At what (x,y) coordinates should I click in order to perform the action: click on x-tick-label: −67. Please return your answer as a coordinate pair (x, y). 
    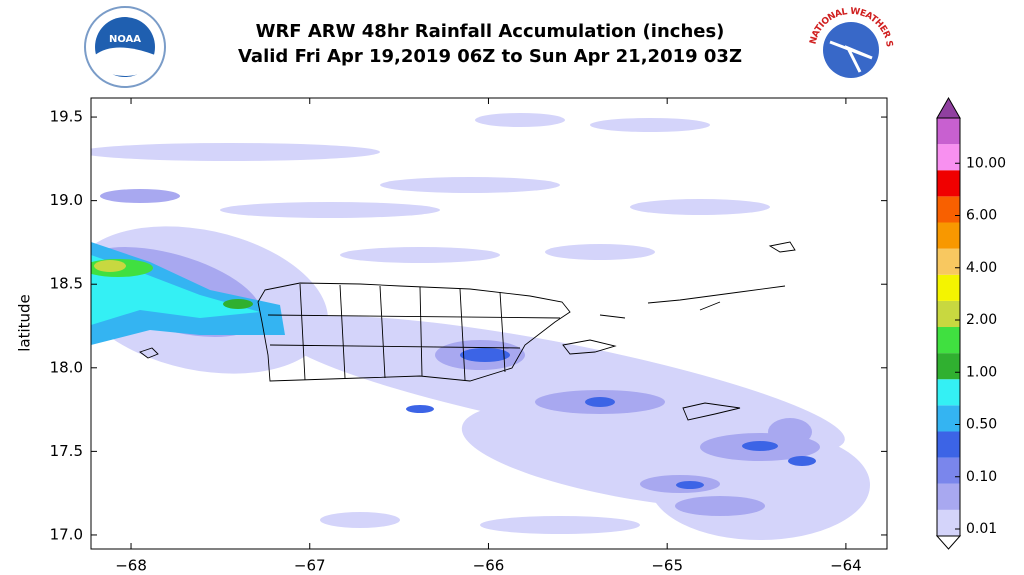
    Looking at the image, I should click on (310, 566).